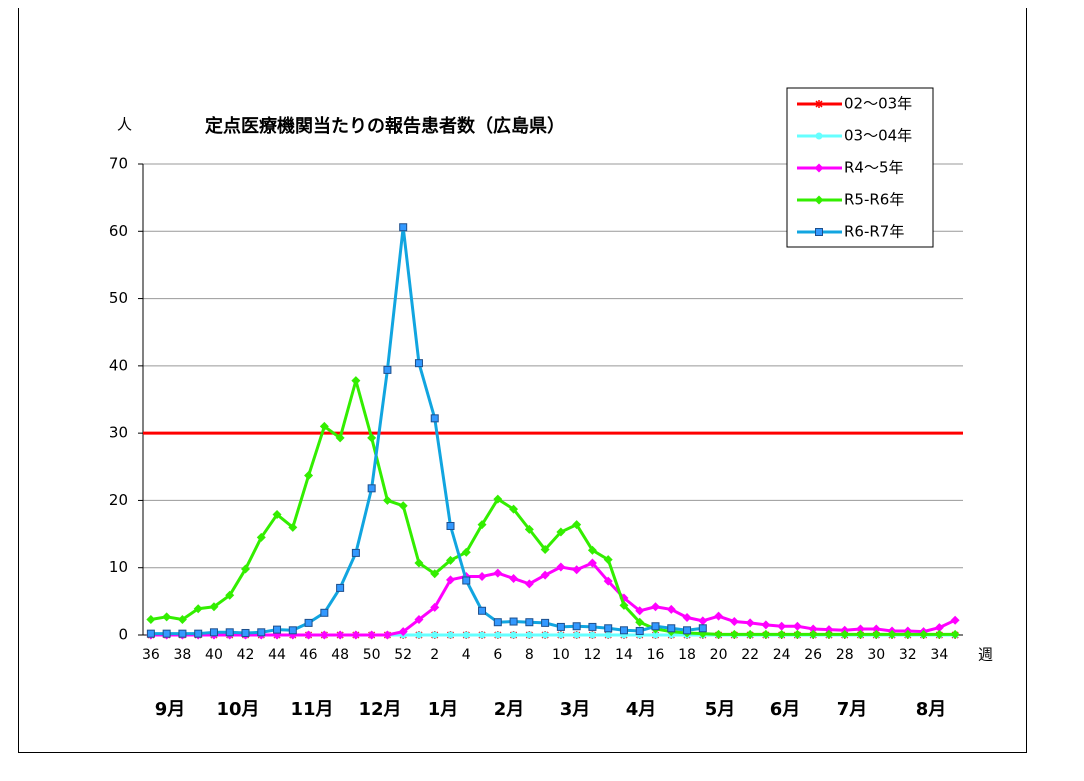 The image size is (1084, 781). Describe the element at coordinates (118, 433) in the screenshot. I see `y-tick-label: 30` at that location.